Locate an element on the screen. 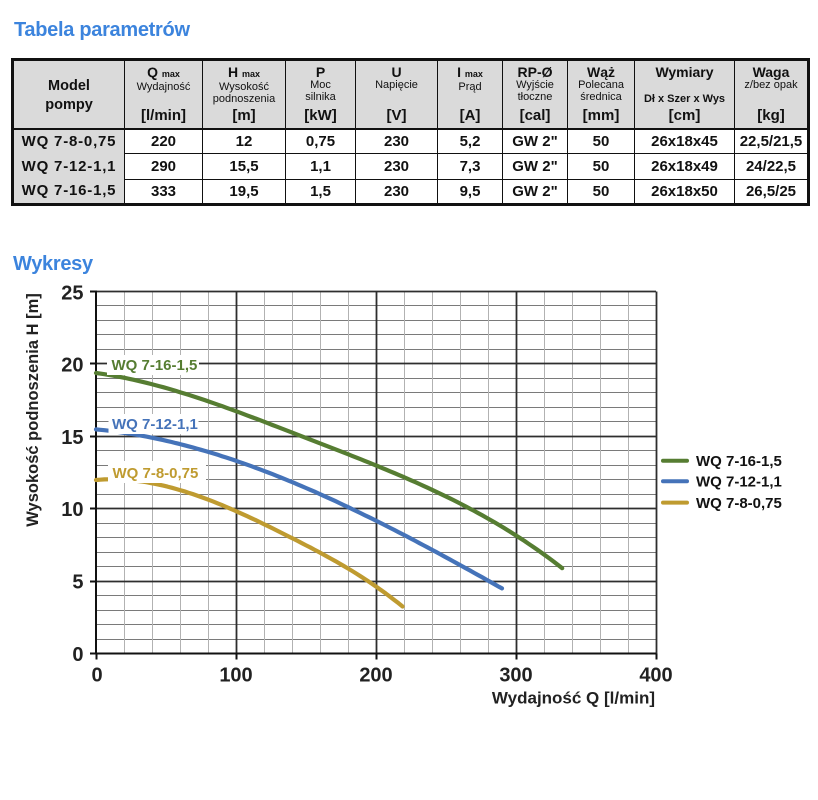 This screenshot has width=818, height=800. svg-text: 300 is located at coordinates (515, 676).